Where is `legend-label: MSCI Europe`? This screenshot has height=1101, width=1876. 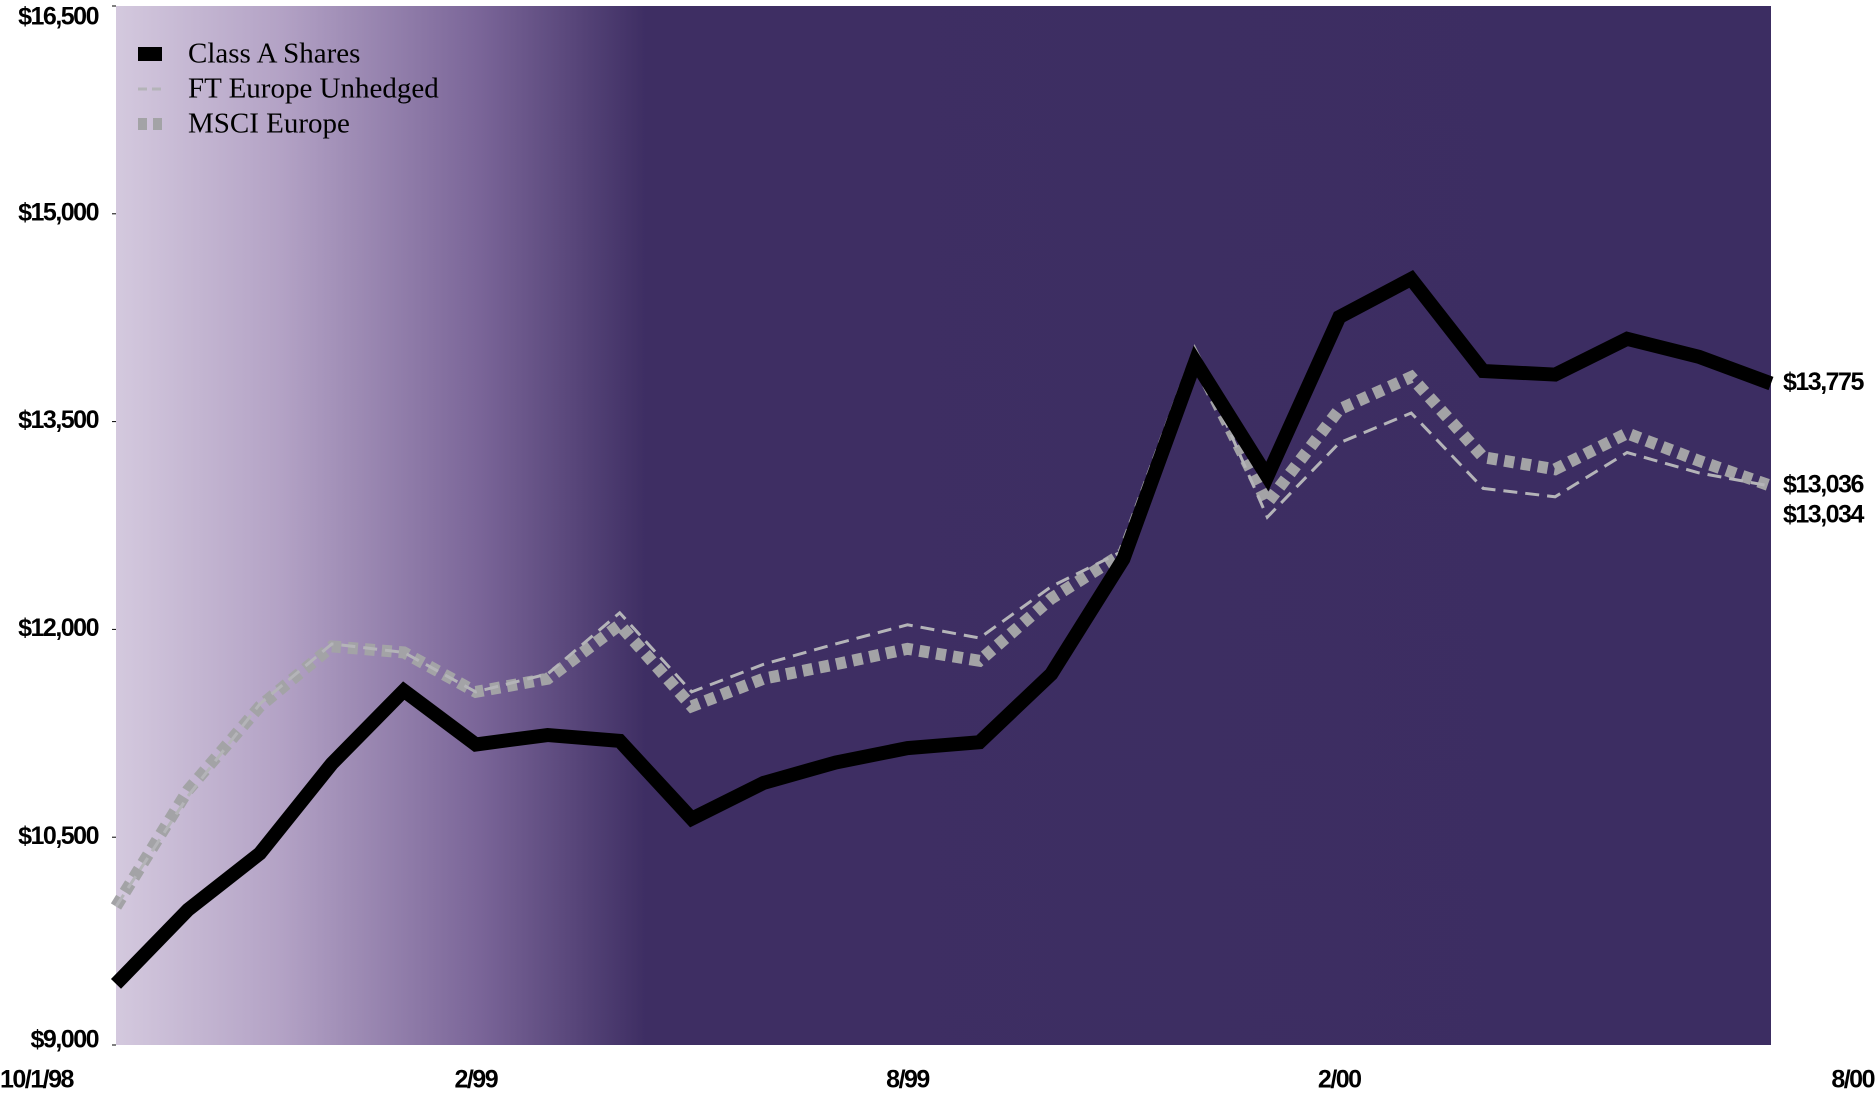 legend-label: MSCI Europe is located at coordinates (269, 124).